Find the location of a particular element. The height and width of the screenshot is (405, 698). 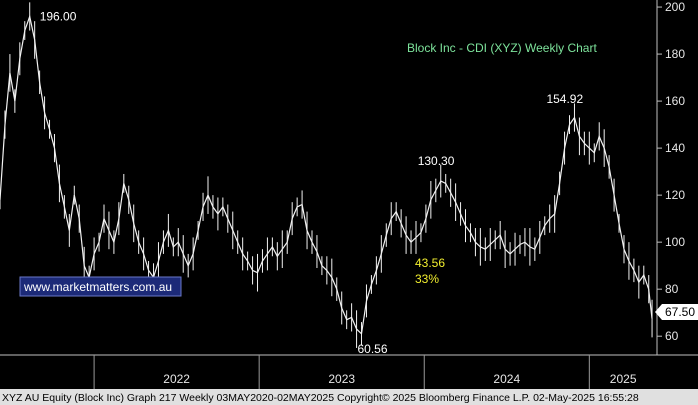

x-period-label: 2023 is located at coordinates (341, 379).